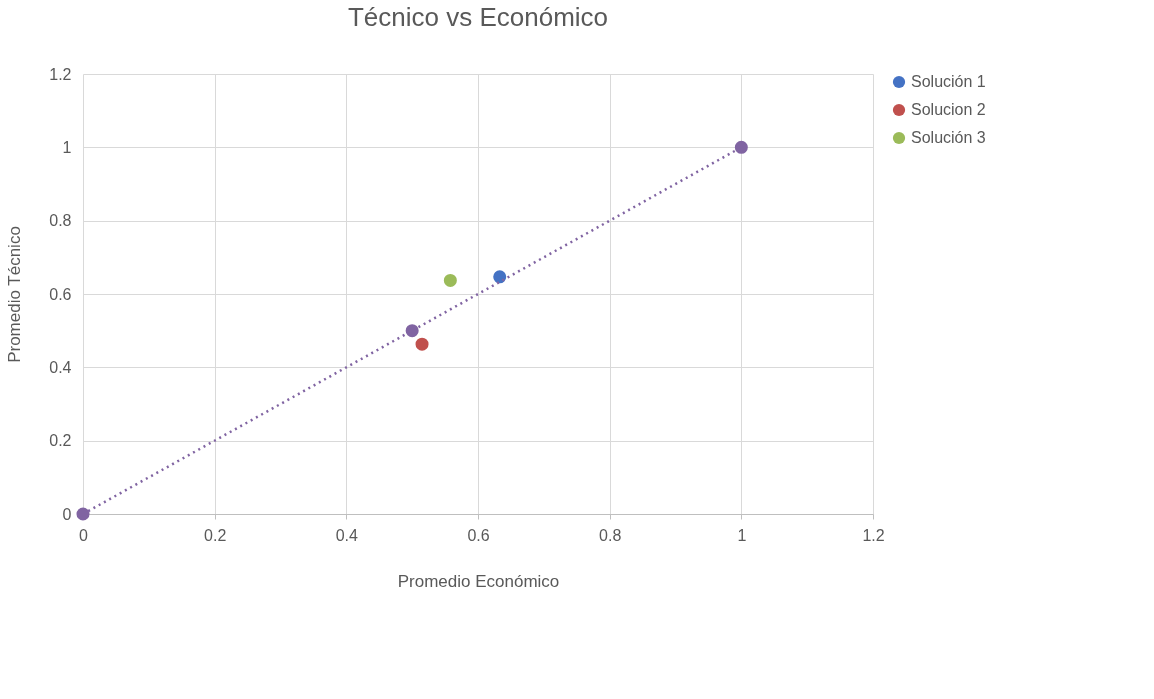  I want to click on x-tick-label: 1, so click(742, 535).